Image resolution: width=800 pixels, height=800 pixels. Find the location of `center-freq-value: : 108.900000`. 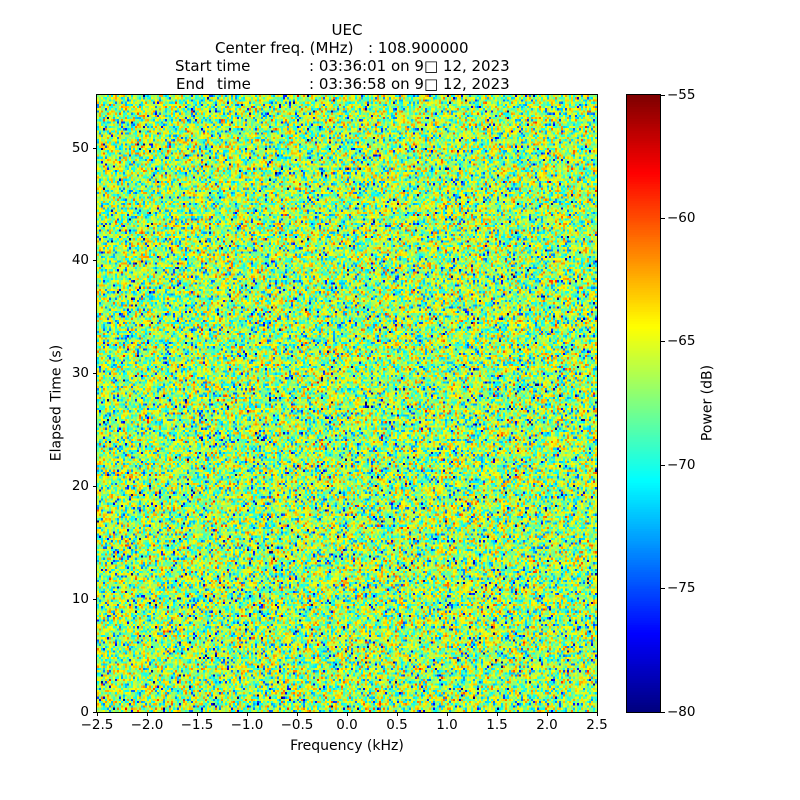

center-freq-value: : 108.900000 is located at coordinates (418, 48).